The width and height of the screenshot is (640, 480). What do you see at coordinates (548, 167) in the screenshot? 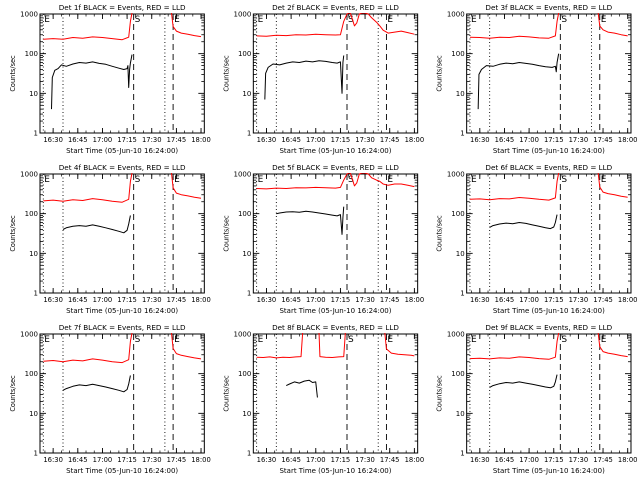
I see `chart-title: Det 6f BLACK = Events, RED = LLD` at bounding box center [548, 167].